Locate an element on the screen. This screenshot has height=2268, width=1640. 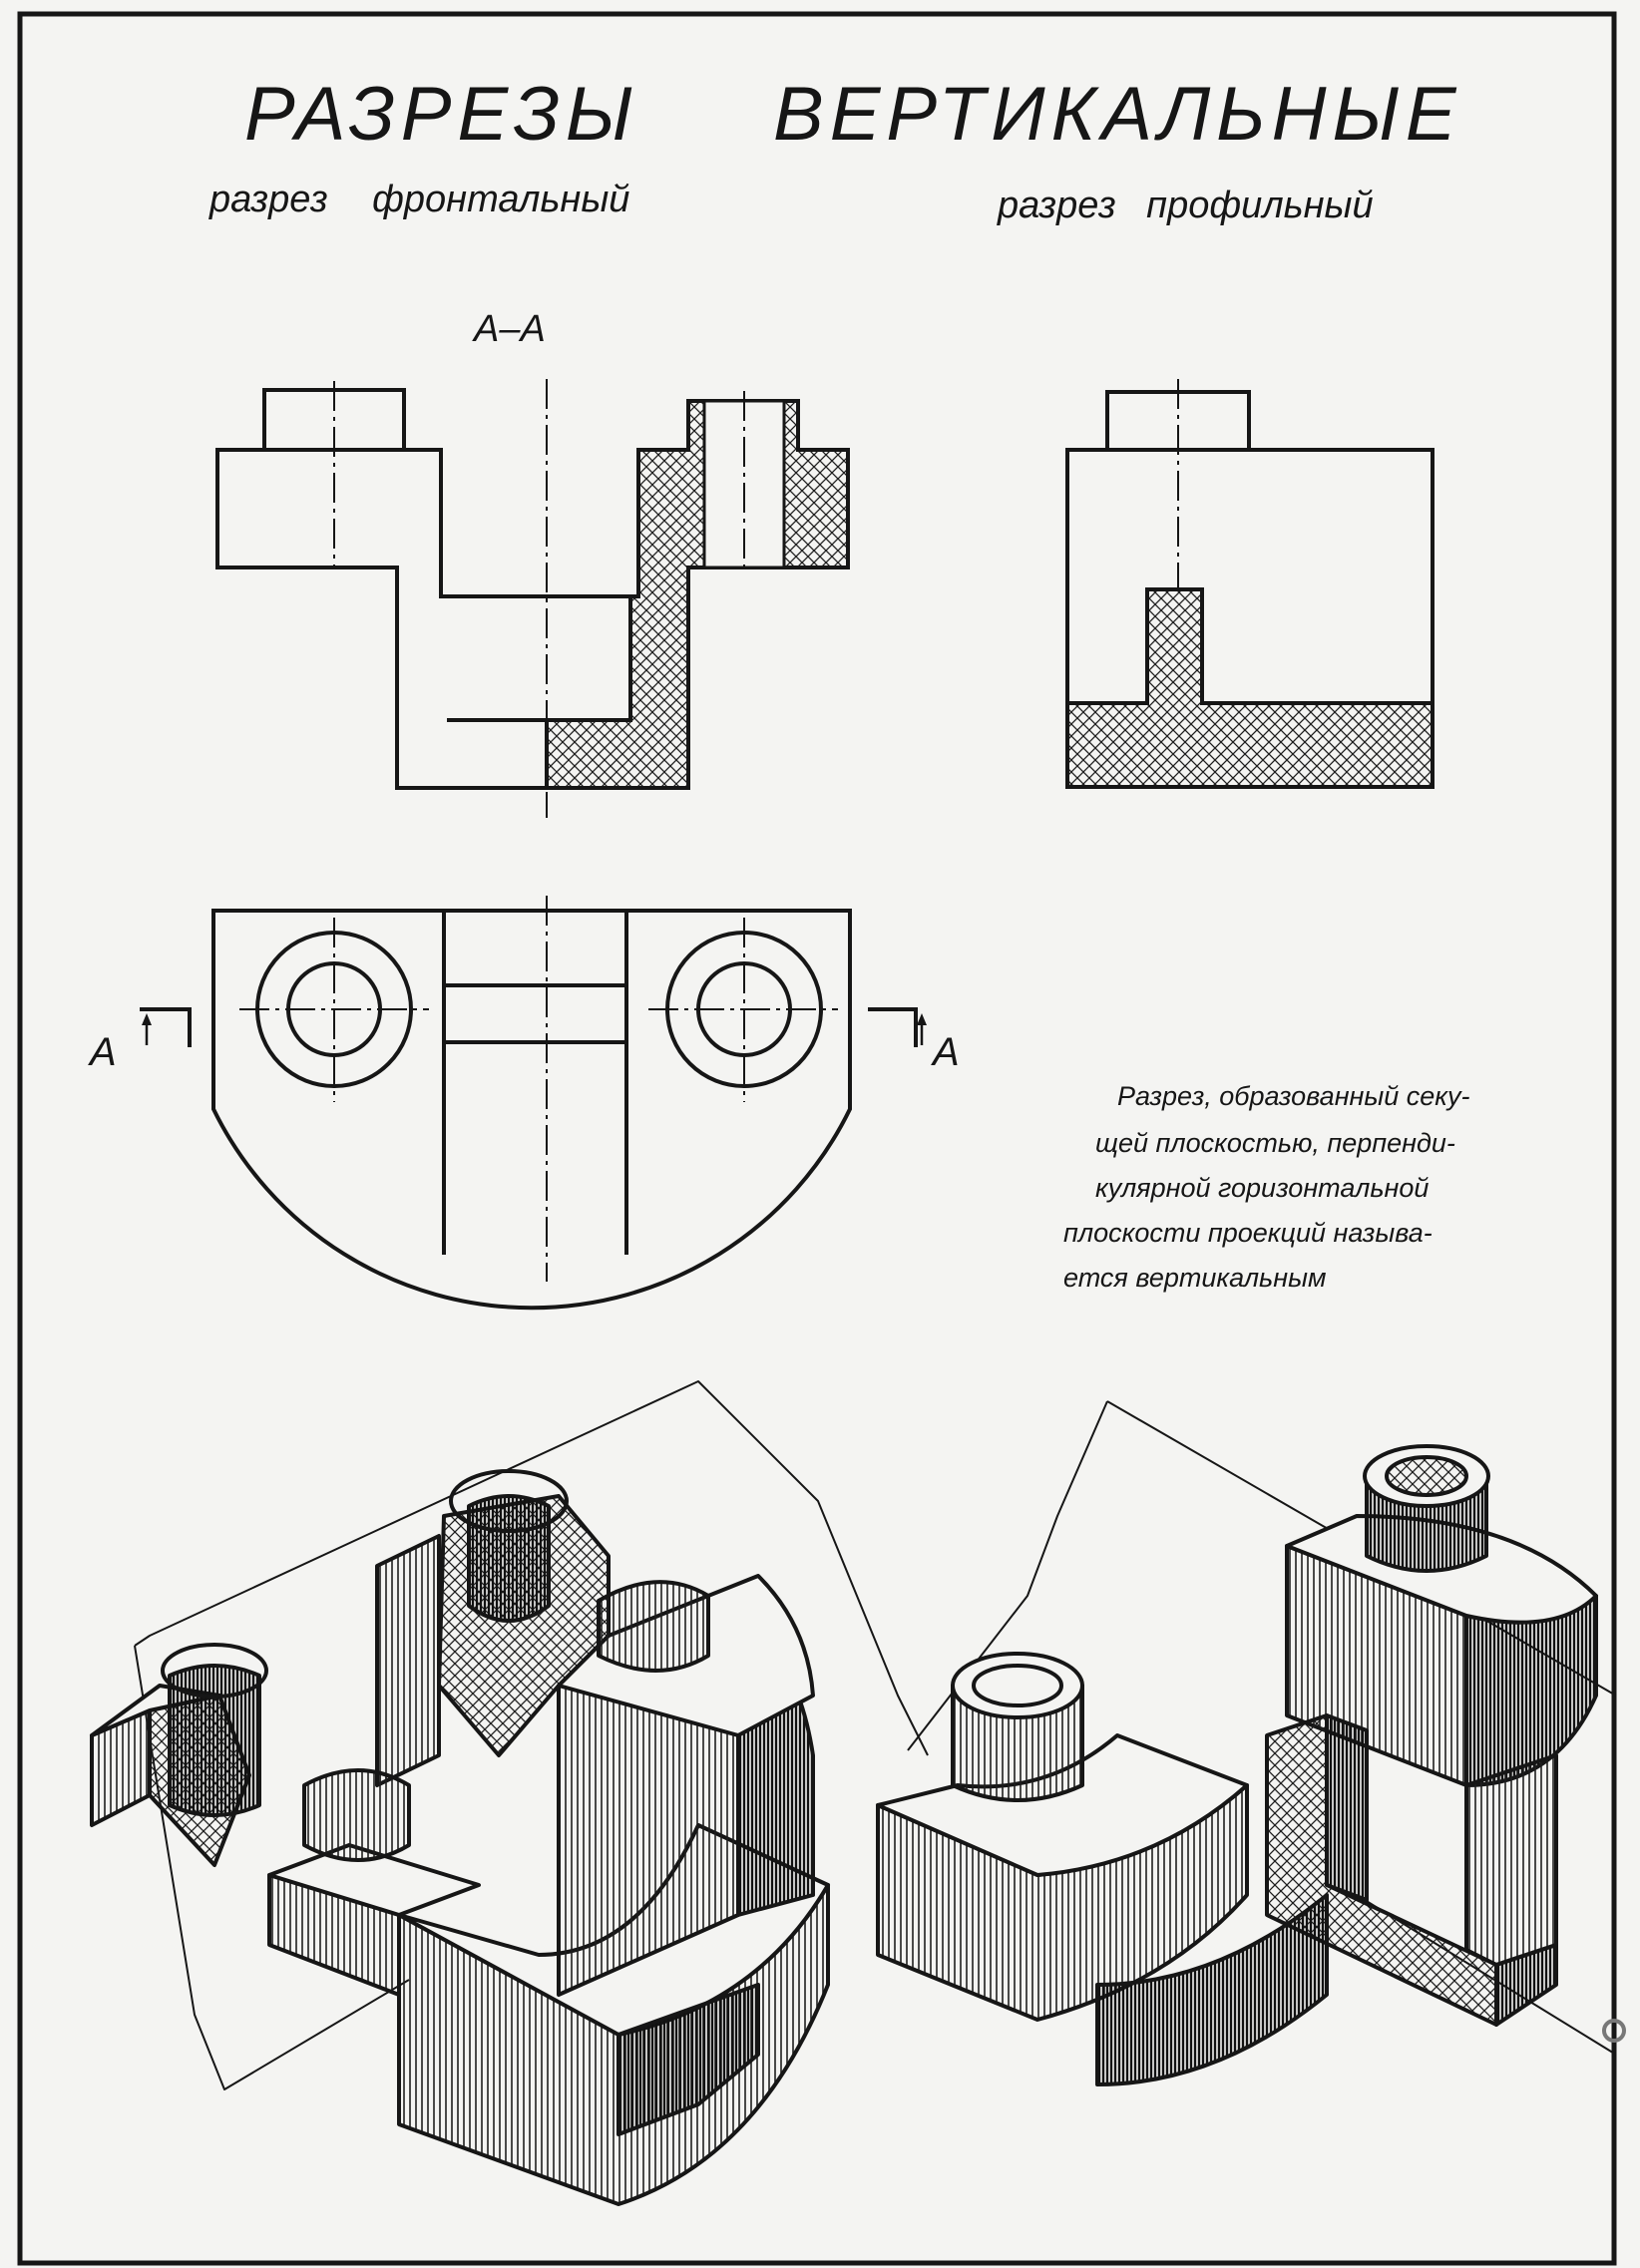
title-left: РАЗРЕЗЫ is located at coordinates (441, 114).